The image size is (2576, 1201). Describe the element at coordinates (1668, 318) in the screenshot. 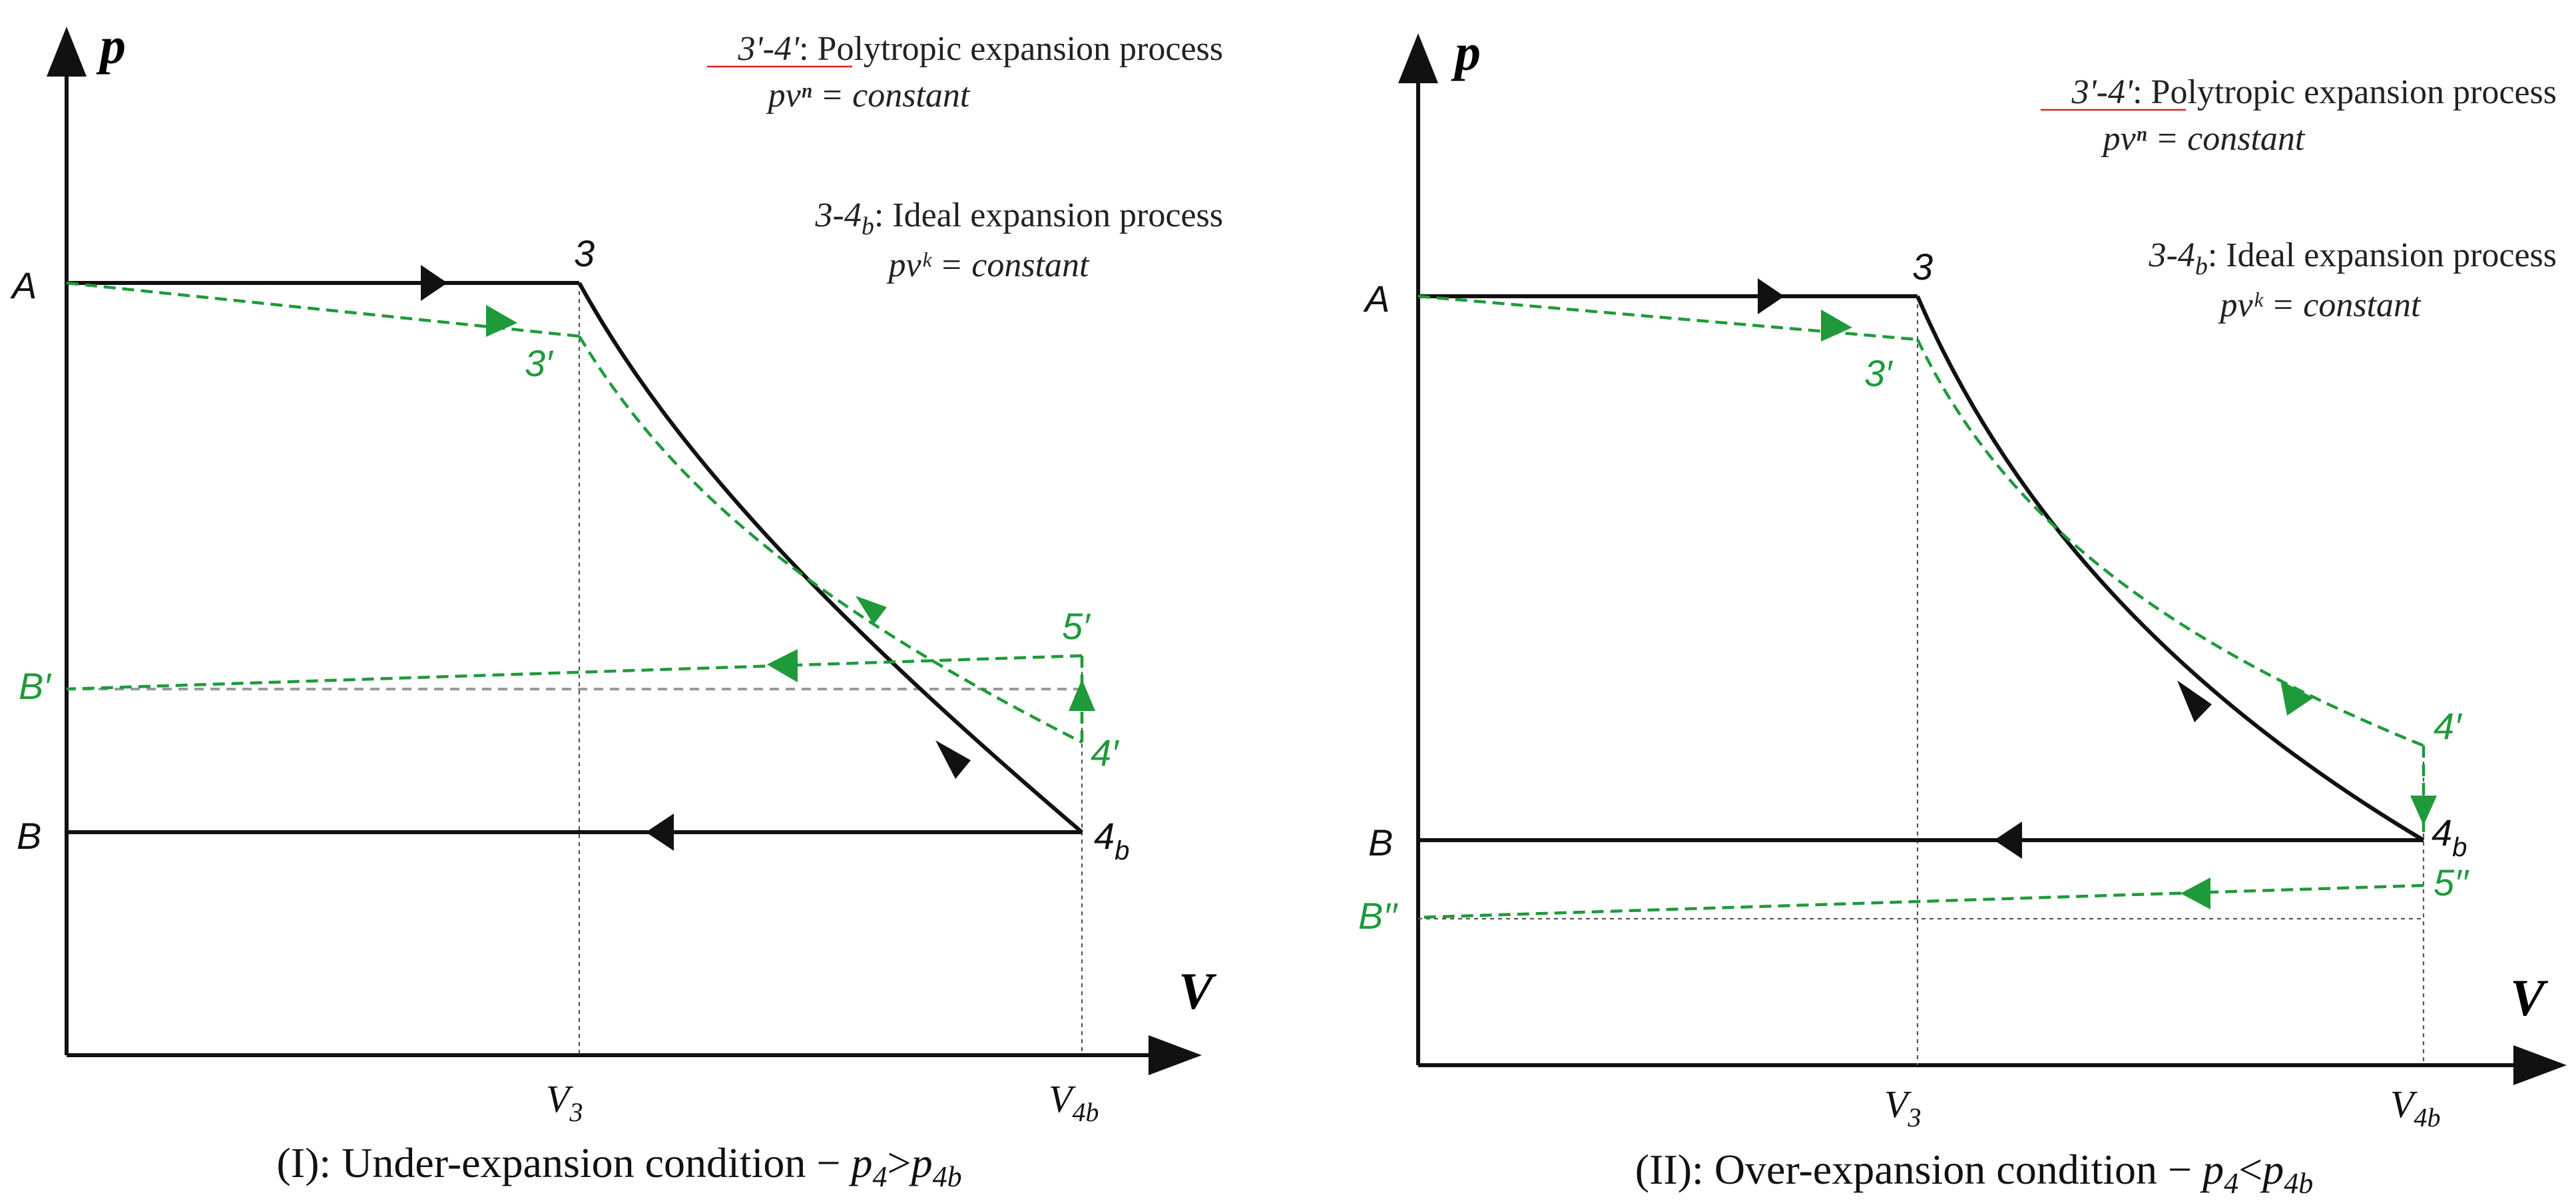

I see `green-A-3p` at that location.